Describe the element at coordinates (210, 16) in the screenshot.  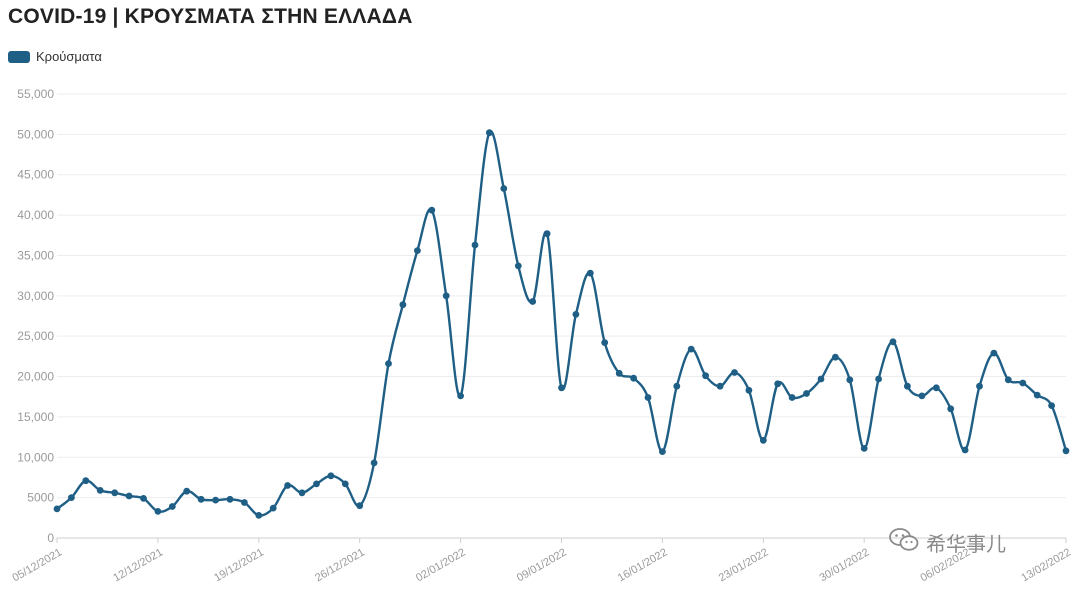
I see `chart-title: COVID-19 | ΚΡΟΥΣΜΑΤΑ ΣΤΗΝ ΕΛΛΑΔΑ` at that location.